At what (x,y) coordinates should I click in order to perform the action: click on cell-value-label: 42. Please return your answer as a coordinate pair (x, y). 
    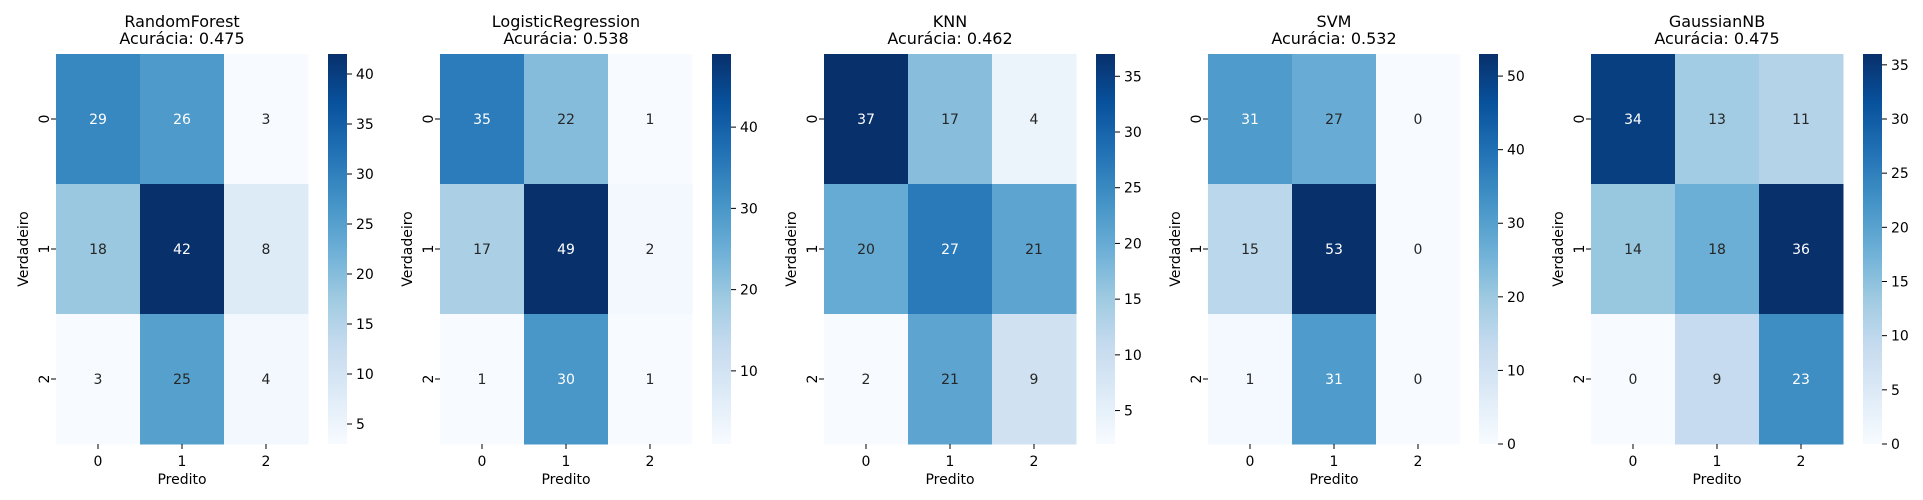
    Looking at the image, I should click on (182, 250).